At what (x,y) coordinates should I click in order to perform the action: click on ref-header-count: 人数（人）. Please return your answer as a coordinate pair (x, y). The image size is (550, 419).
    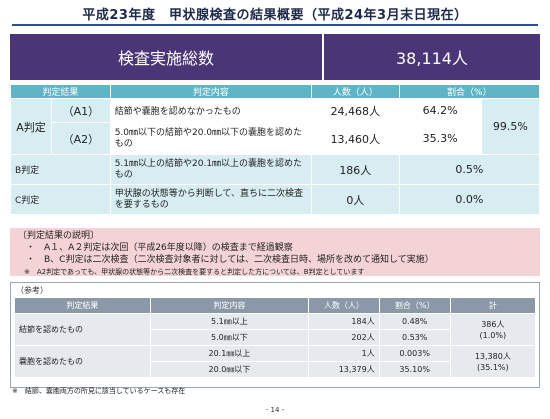
    Looking at the image, I should click on (344, 305).